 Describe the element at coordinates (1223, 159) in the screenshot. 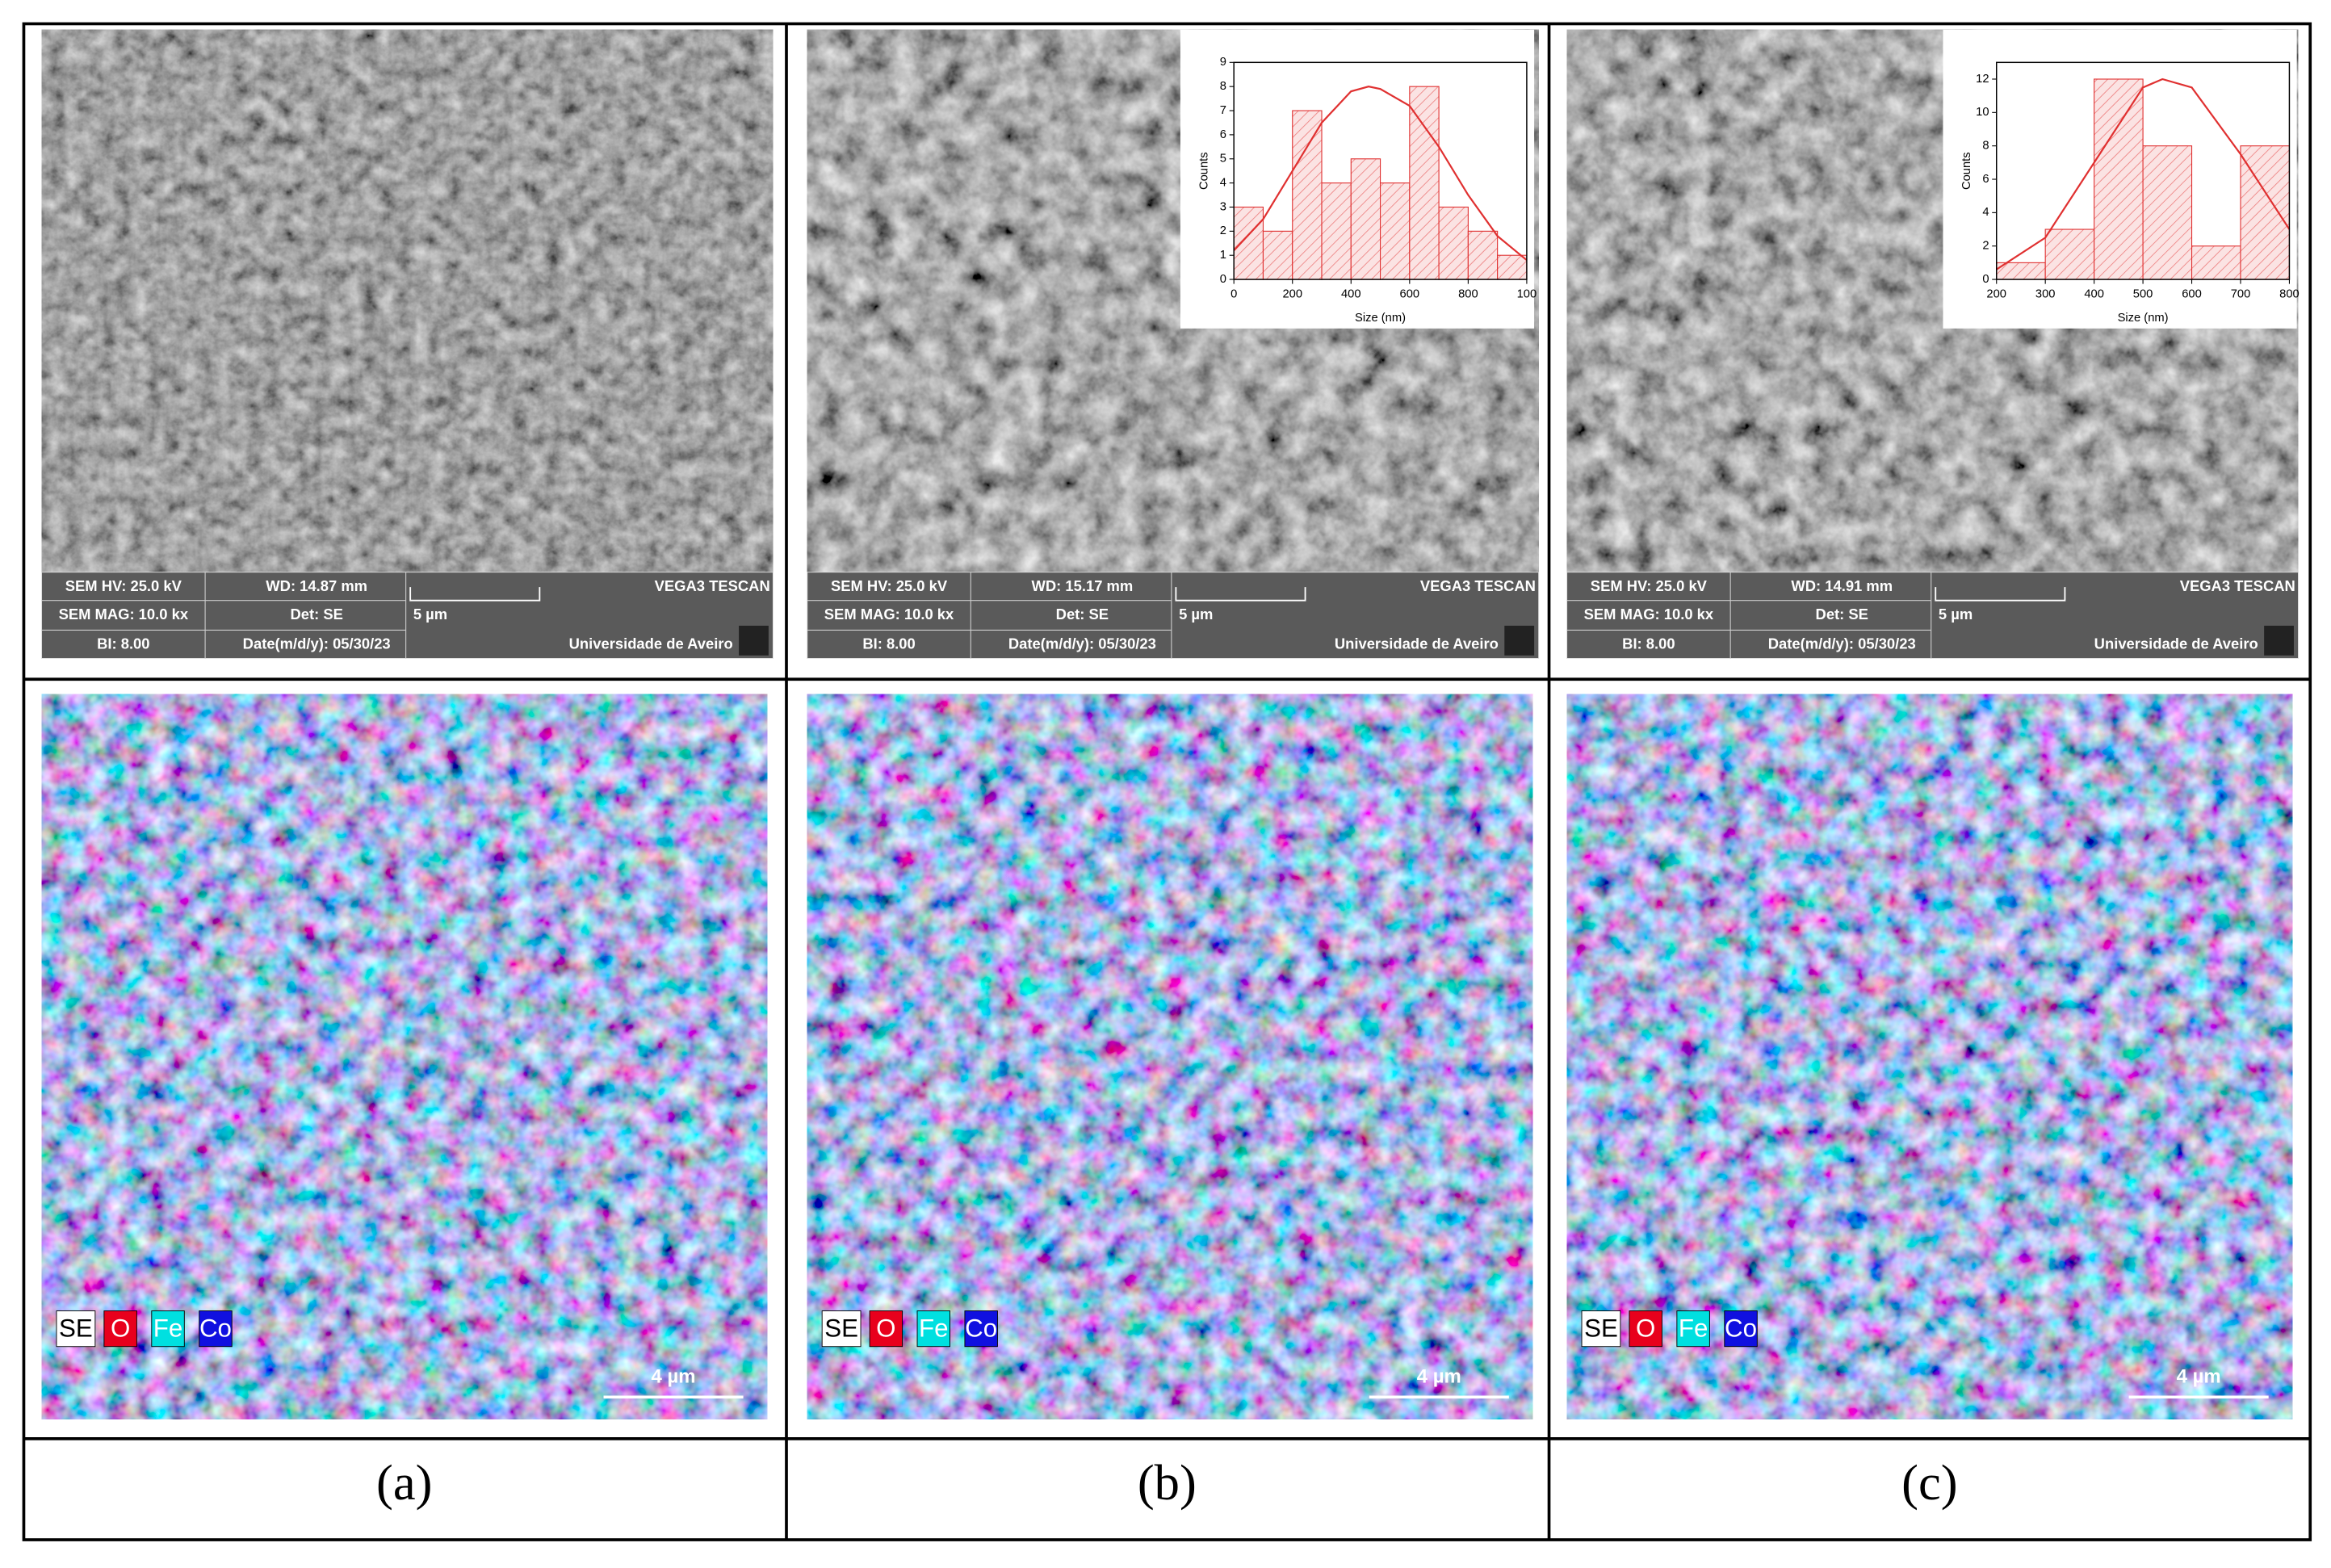

I see `y-tick-label: 5` at that location.